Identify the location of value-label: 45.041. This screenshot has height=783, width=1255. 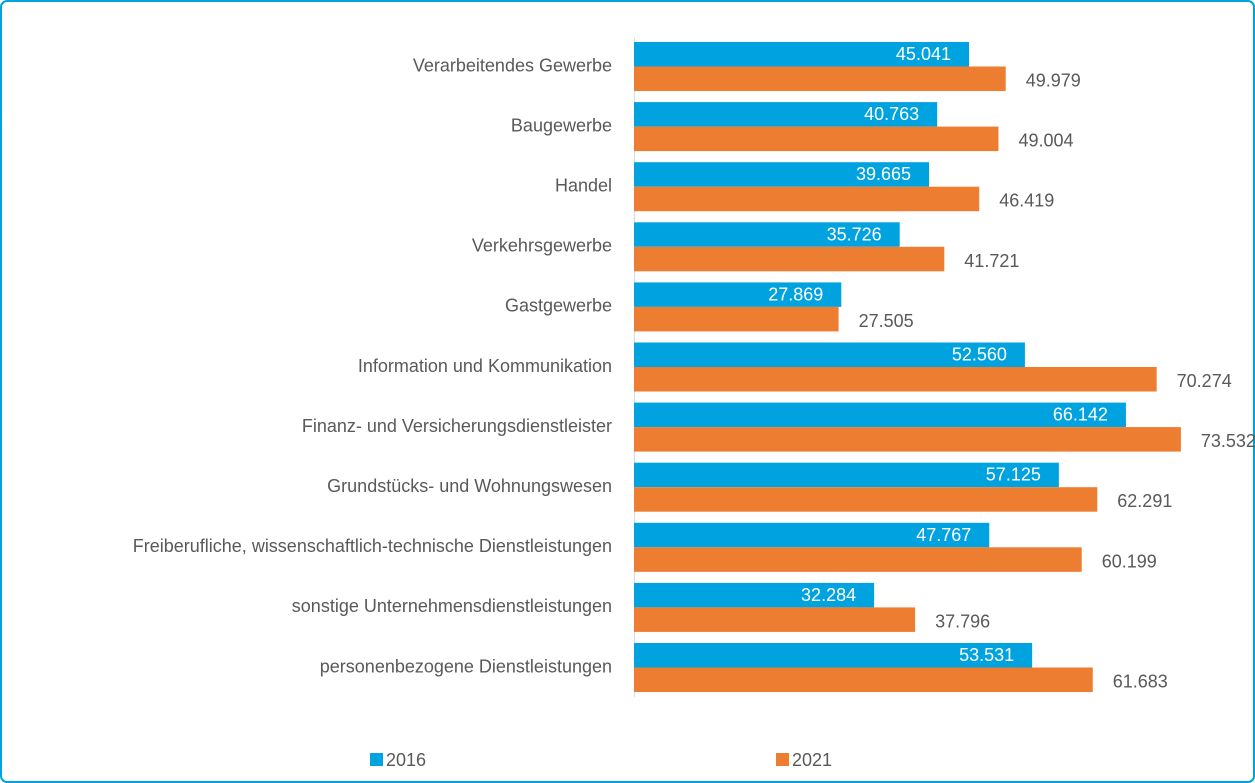
(923, 54).